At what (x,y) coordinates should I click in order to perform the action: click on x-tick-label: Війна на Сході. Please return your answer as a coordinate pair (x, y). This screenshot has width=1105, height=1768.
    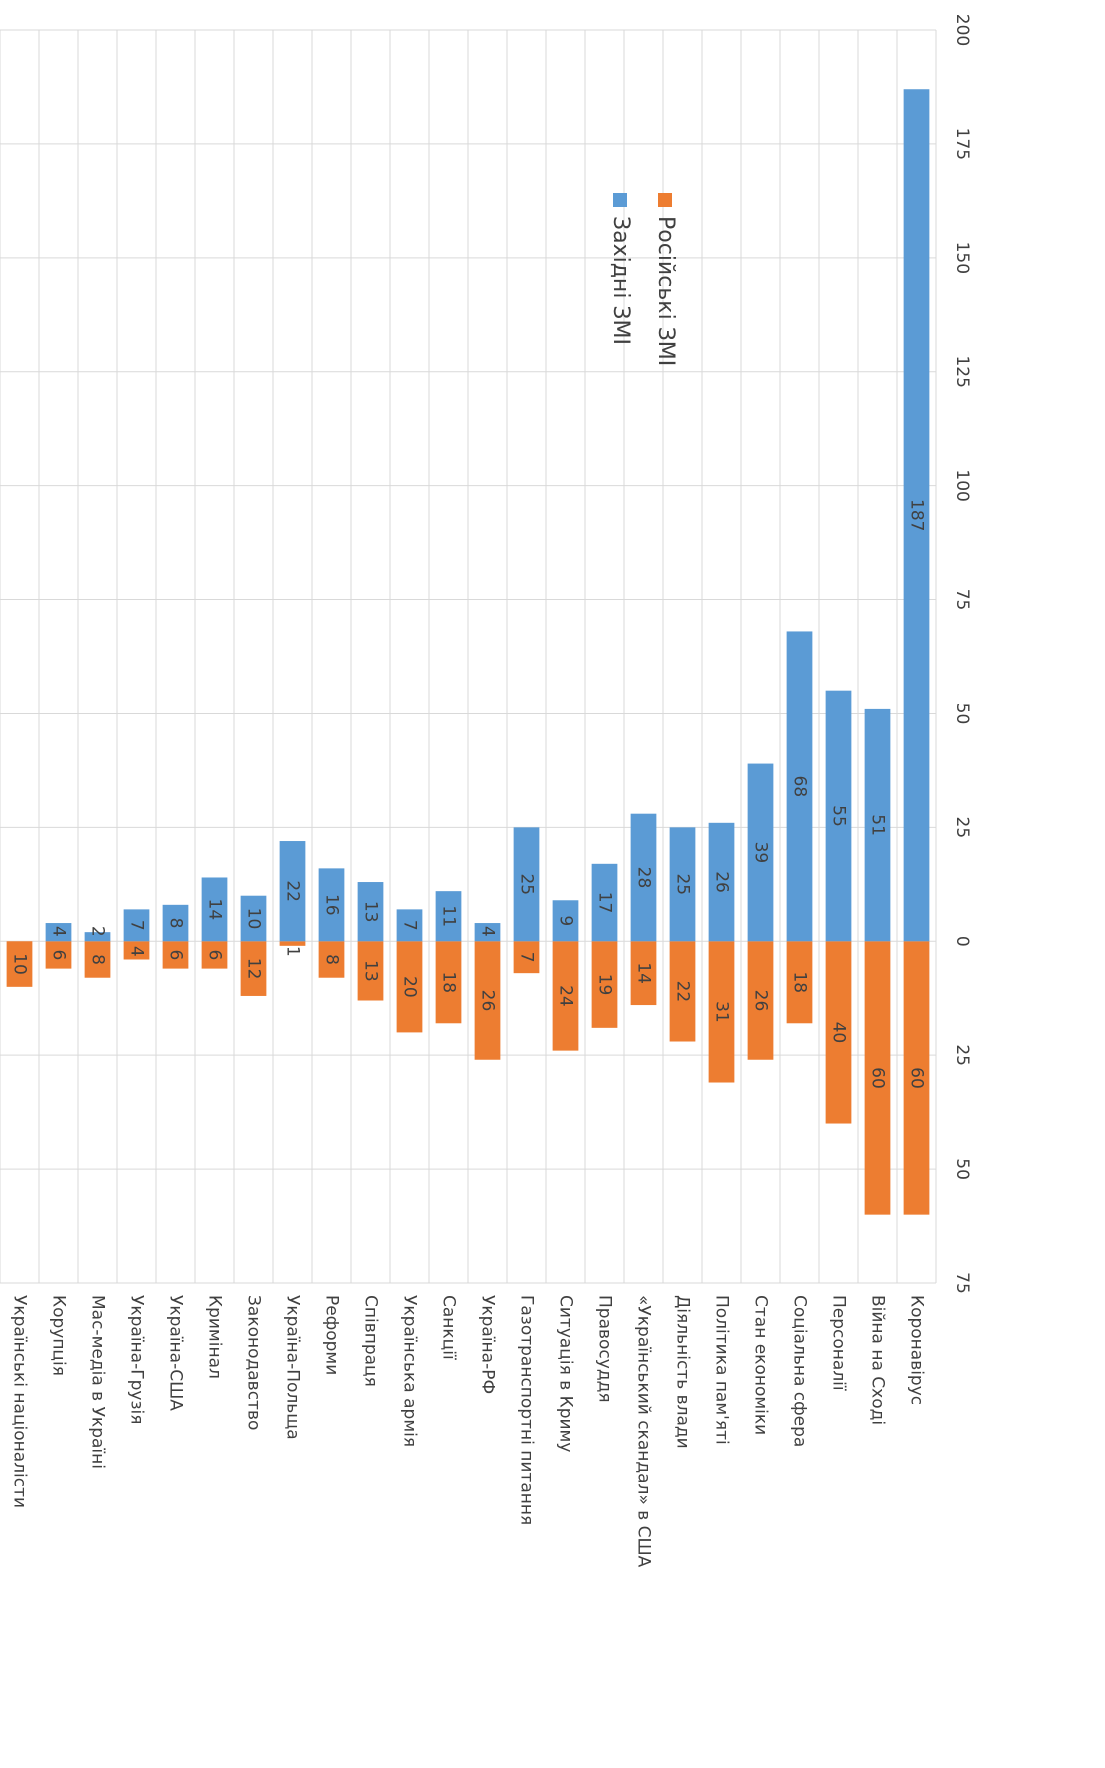
    Looking at the image, I should click on (878, 1360).